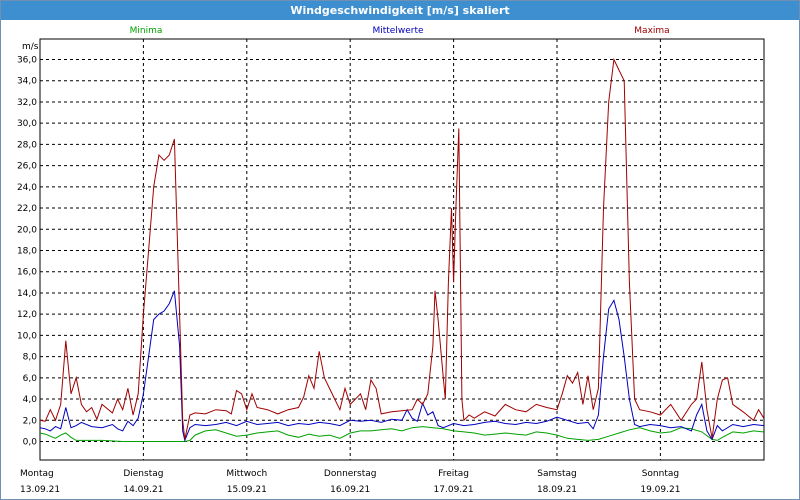  I want to click on x-tick-date: 19.09.21, so click(660, 490).